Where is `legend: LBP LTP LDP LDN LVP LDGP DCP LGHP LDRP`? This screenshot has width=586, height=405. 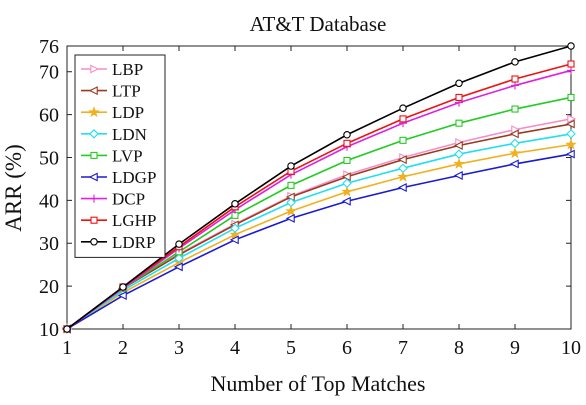 legend: LBP LTP LDP LDN LVP LDGP DCP LGHP LDRP is located at coordinates (120, 156).